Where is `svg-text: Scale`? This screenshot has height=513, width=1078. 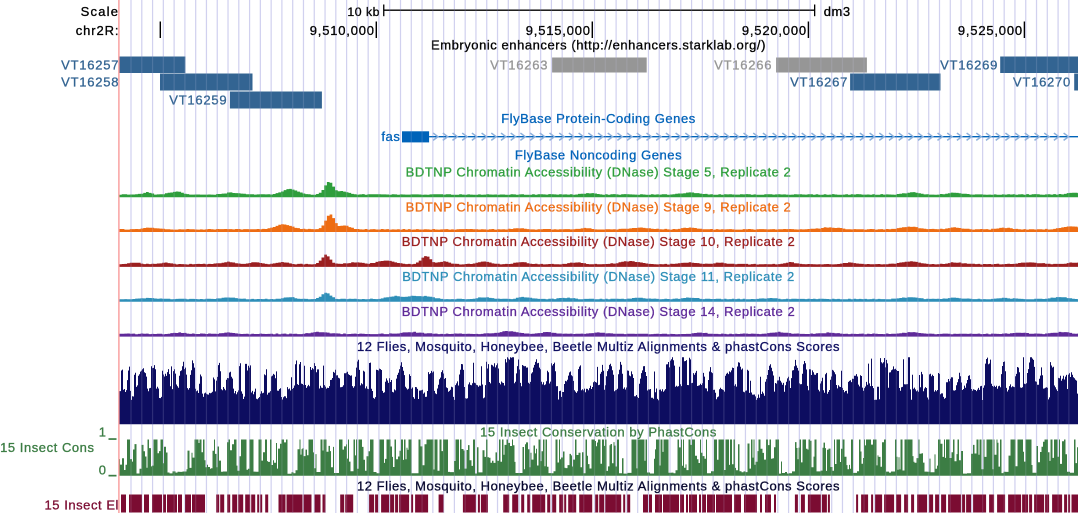
svg-text: Scale is located at coordinates (100, 11).